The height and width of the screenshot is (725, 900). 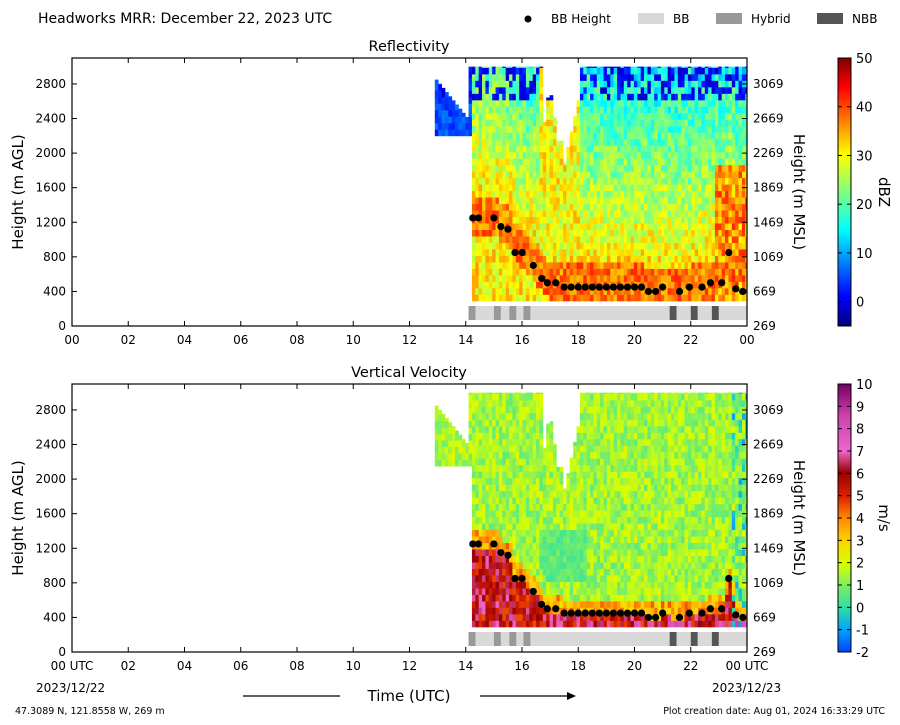 What do you see at coordinates (501, 226) in the screenshot?
I see `bb-height-point` at bounding box center [501, 226].